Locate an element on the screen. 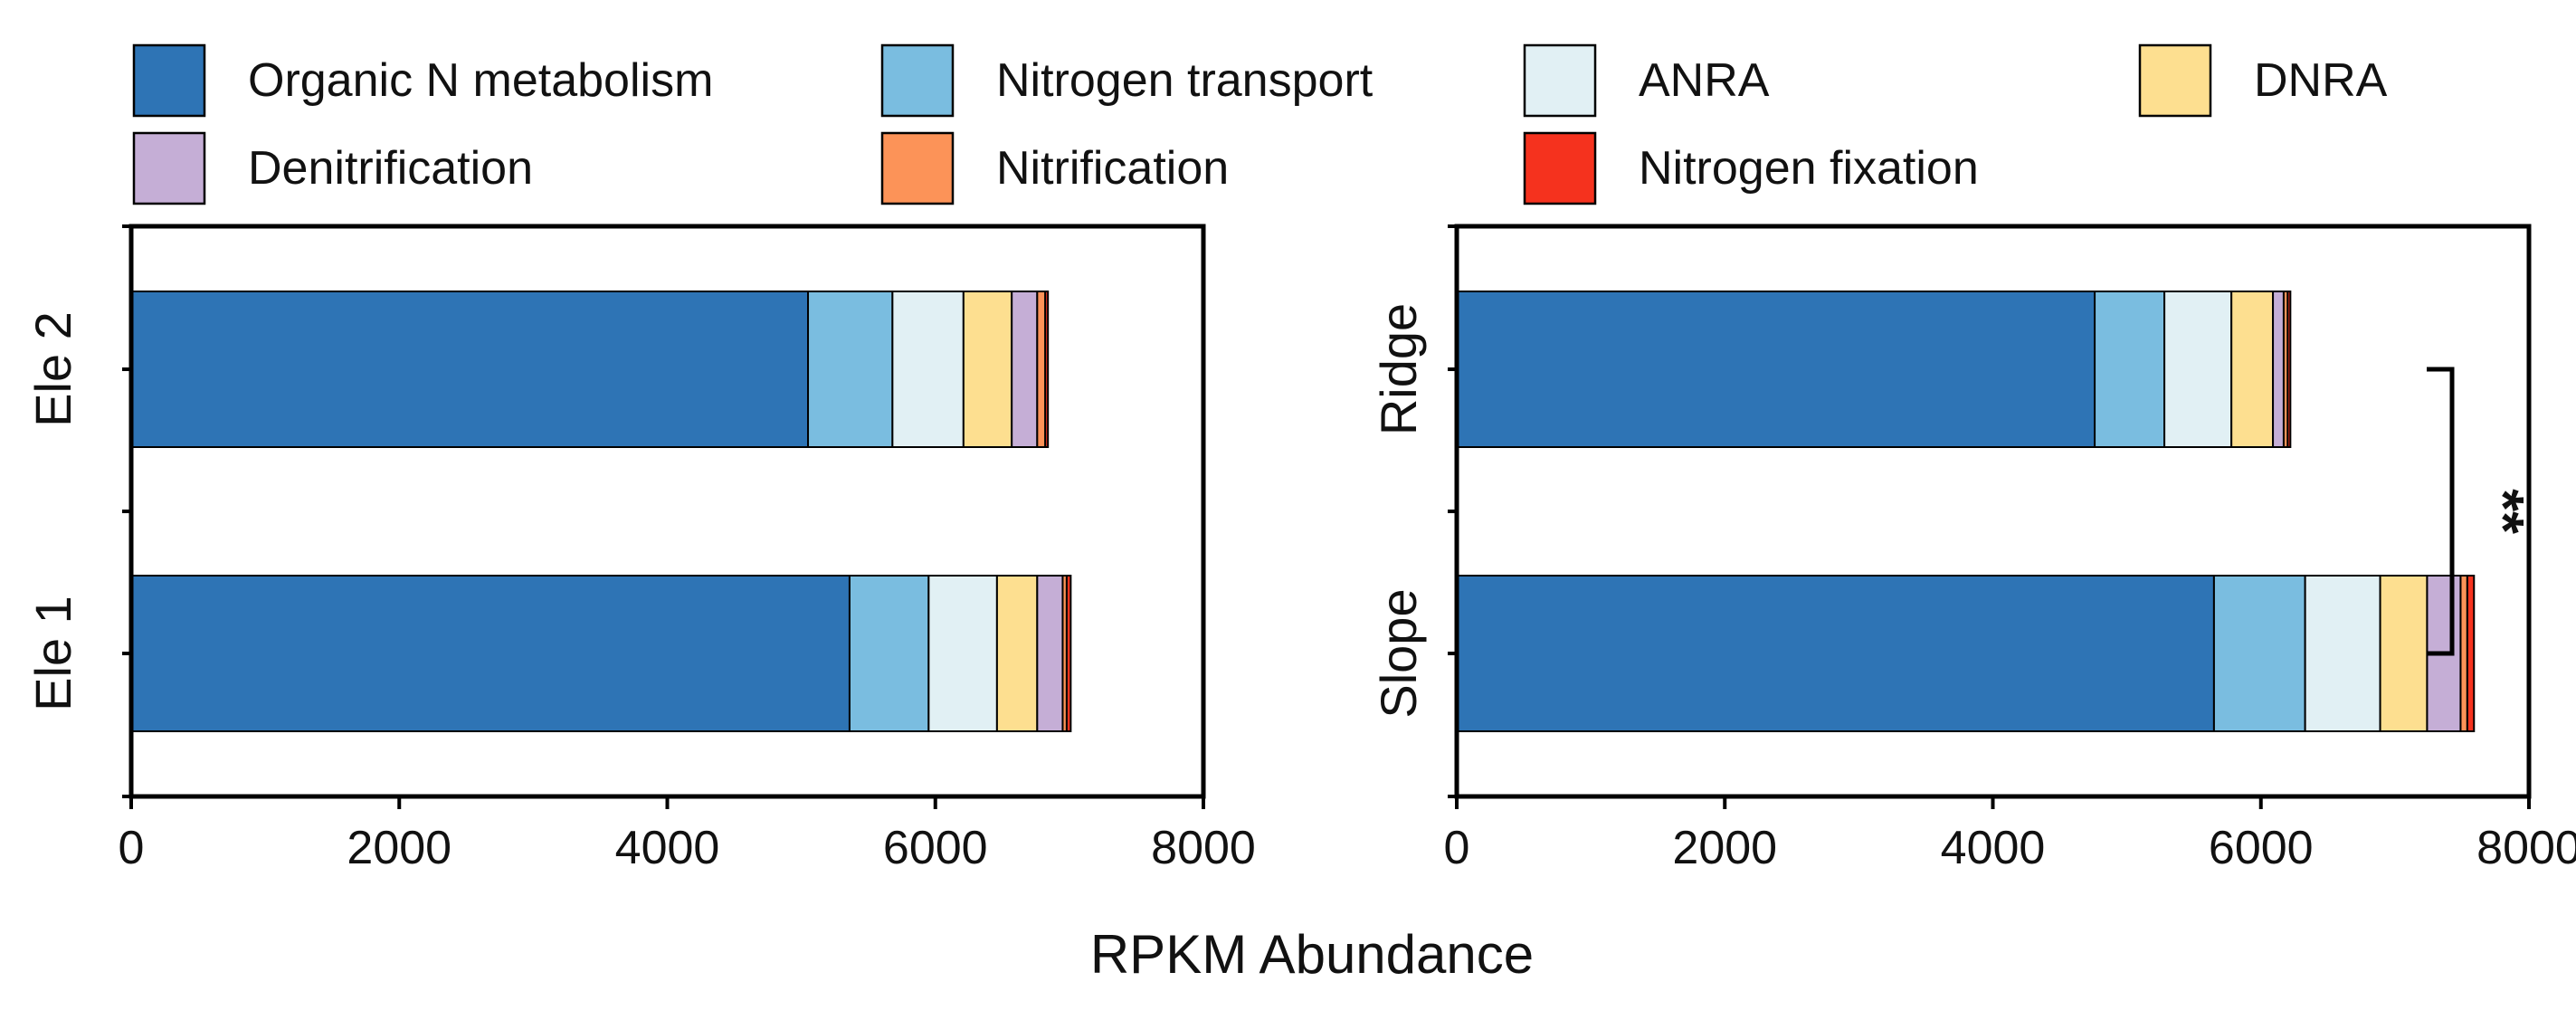 The image size is (2576, 1020). x-axis-title: RPKM Abundance is located at coordinates (1312, 954).